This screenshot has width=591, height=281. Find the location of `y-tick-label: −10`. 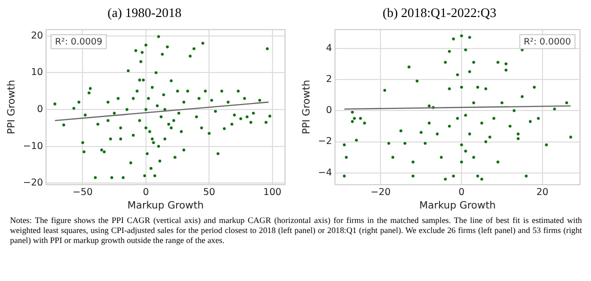

y-tick-label: −10 is located at coordinates (33, 146).